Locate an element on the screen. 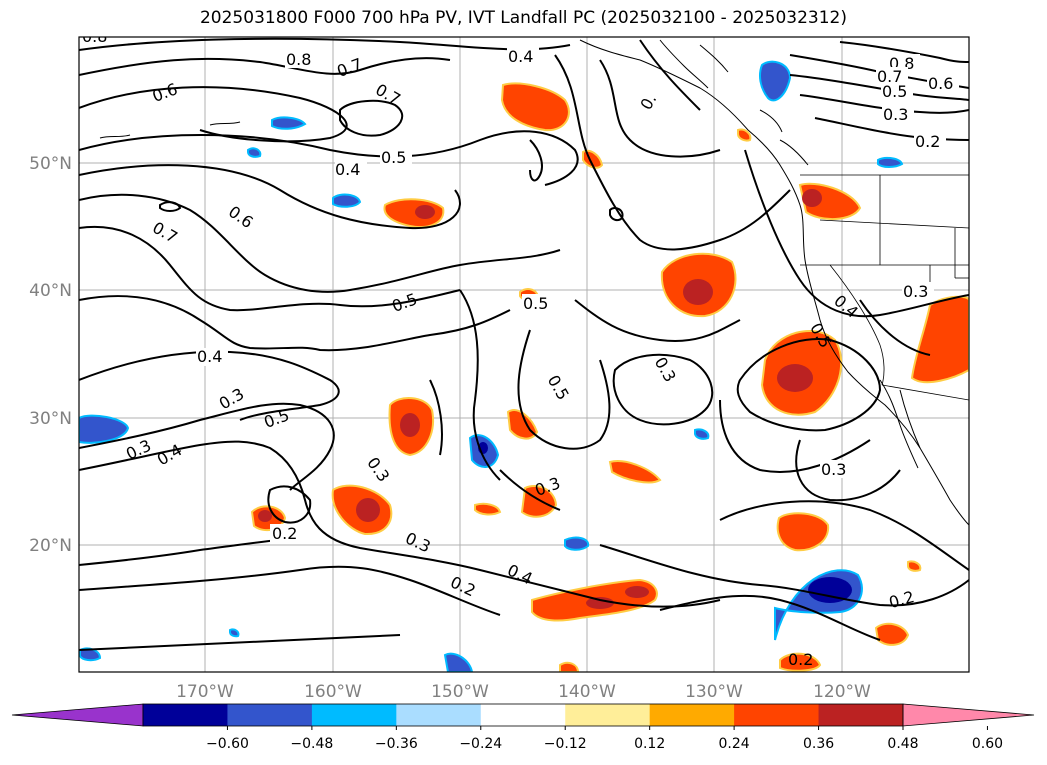  svg-text: 30°N is located at coordinates (50, 419).